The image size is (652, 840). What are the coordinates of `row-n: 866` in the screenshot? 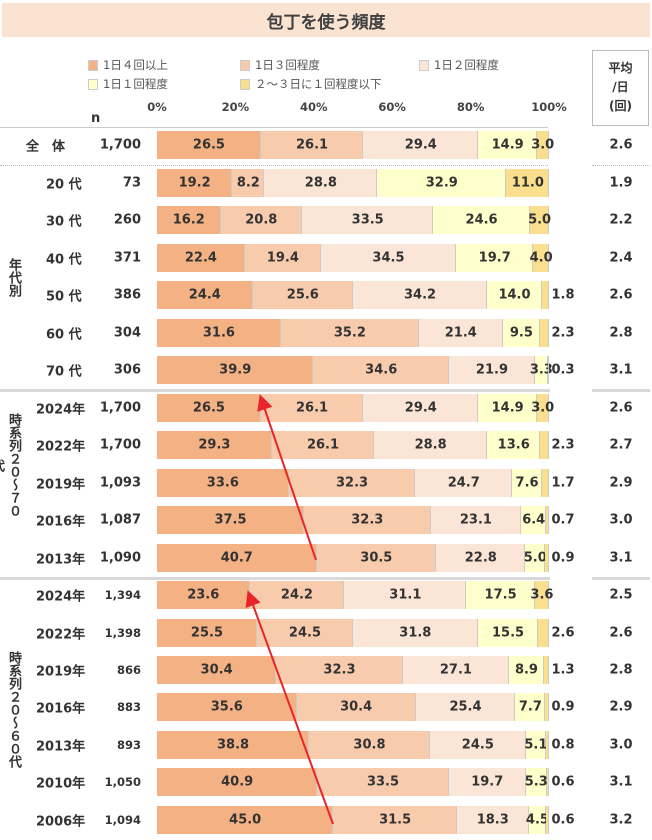 It's located at (128, 670).